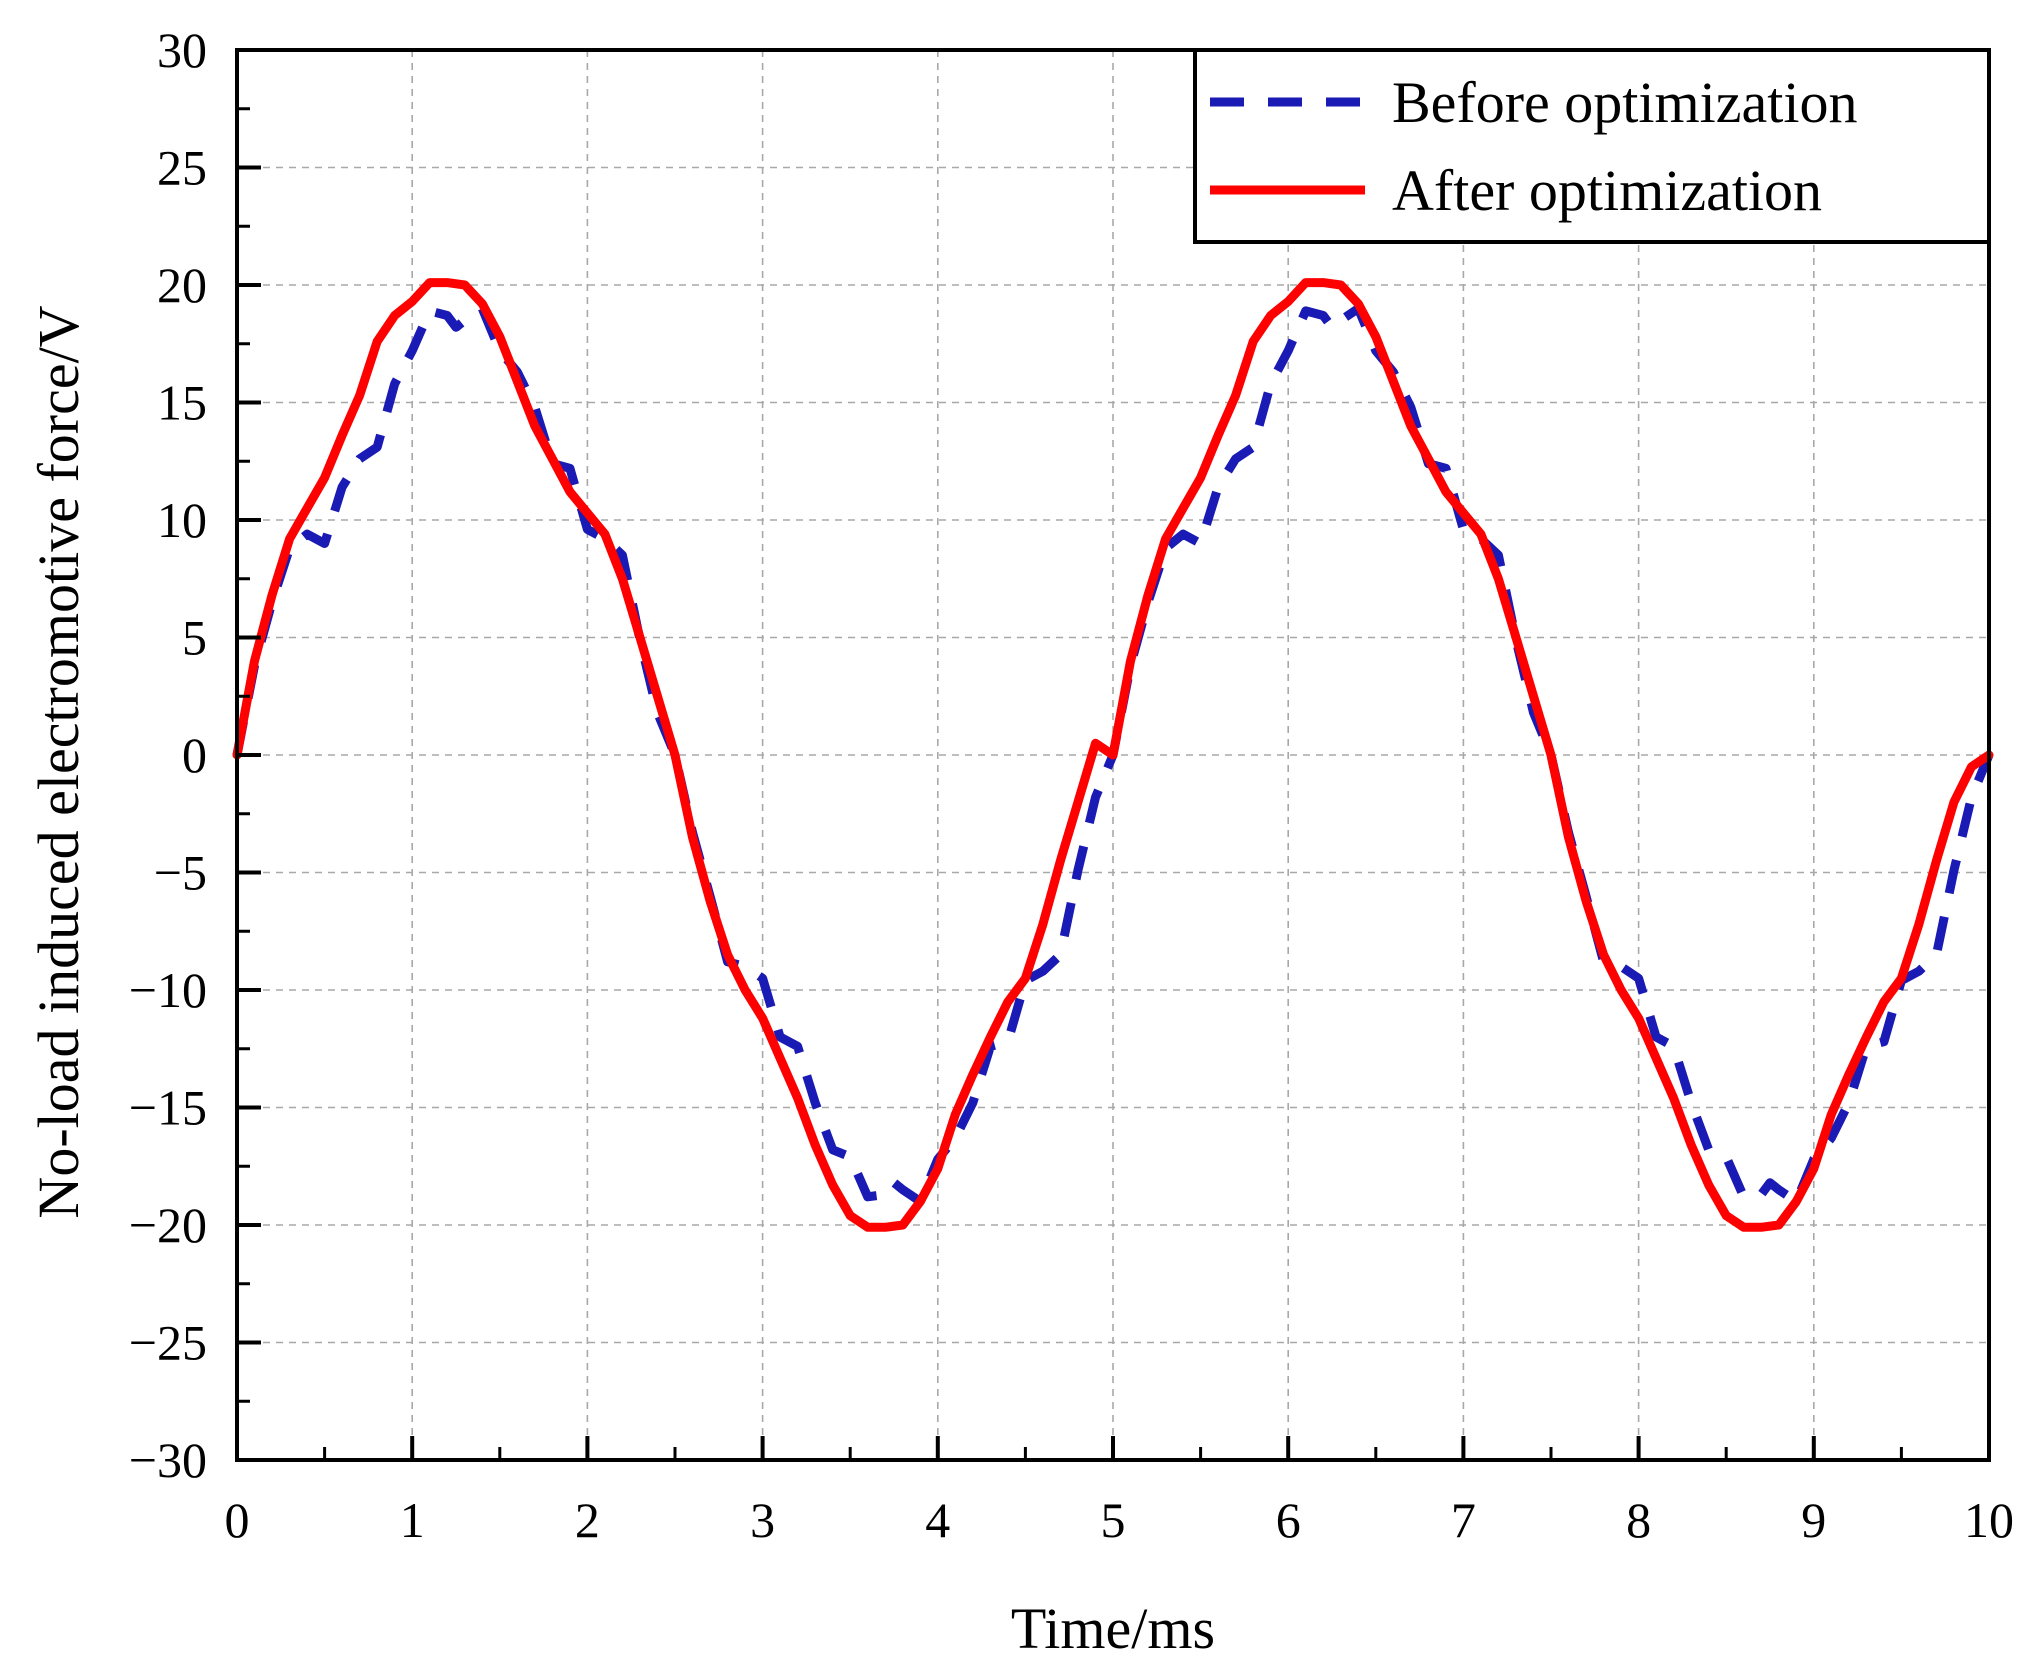  Describe the element at coordinates (182, 168) in the screenshot. I see `y-tick-label: 25` at that location.